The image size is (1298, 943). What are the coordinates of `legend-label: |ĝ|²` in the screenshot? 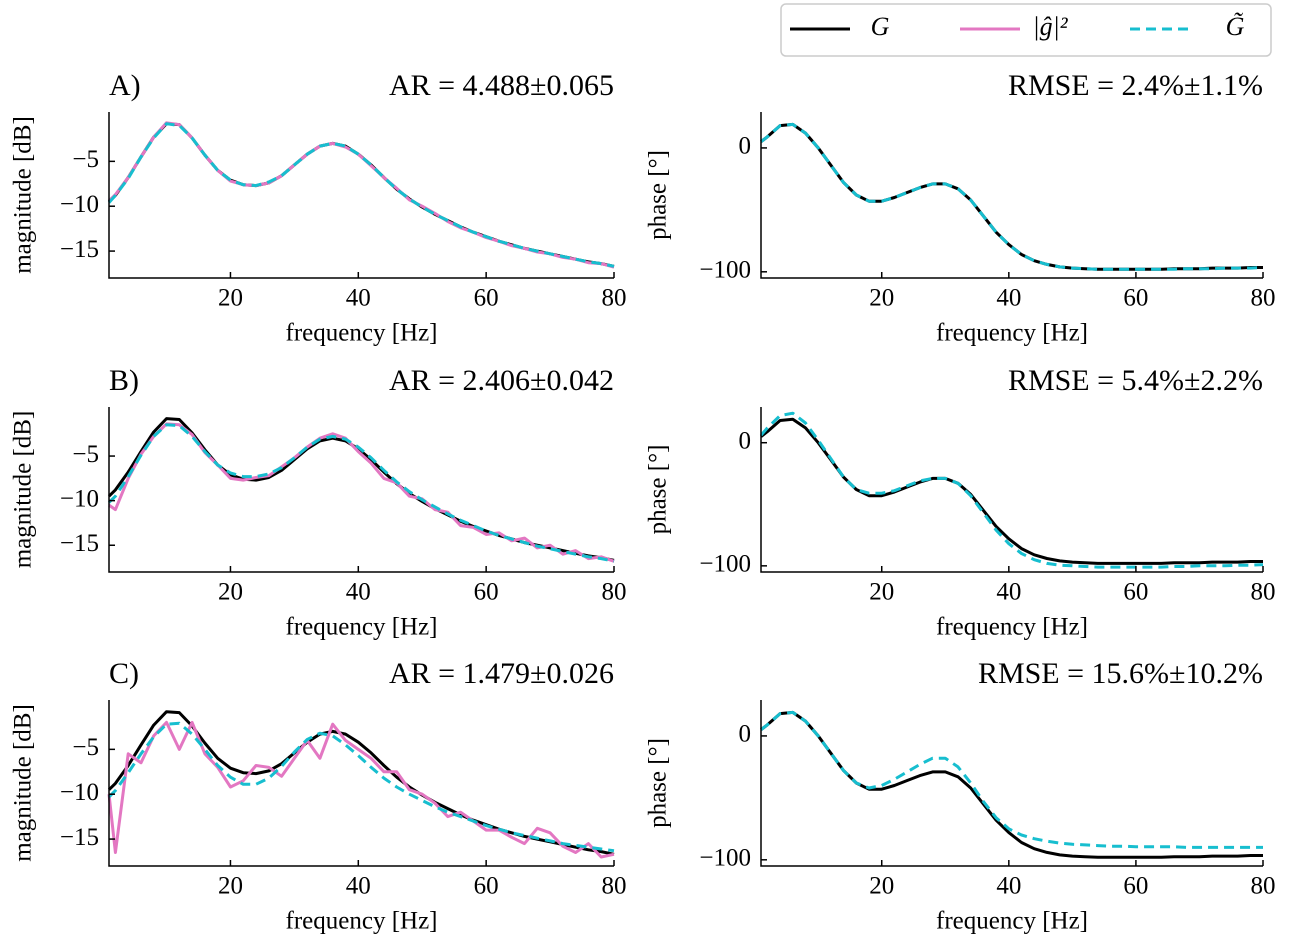 It's located at (1050, 26).